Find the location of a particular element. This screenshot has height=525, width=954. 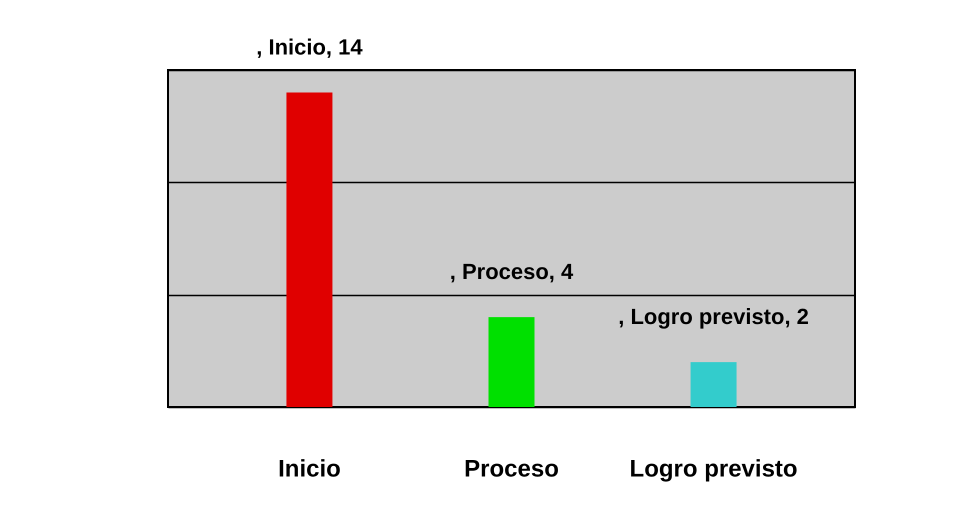

data-label: , Proceso, 4 is located at coordinates (512, 271).